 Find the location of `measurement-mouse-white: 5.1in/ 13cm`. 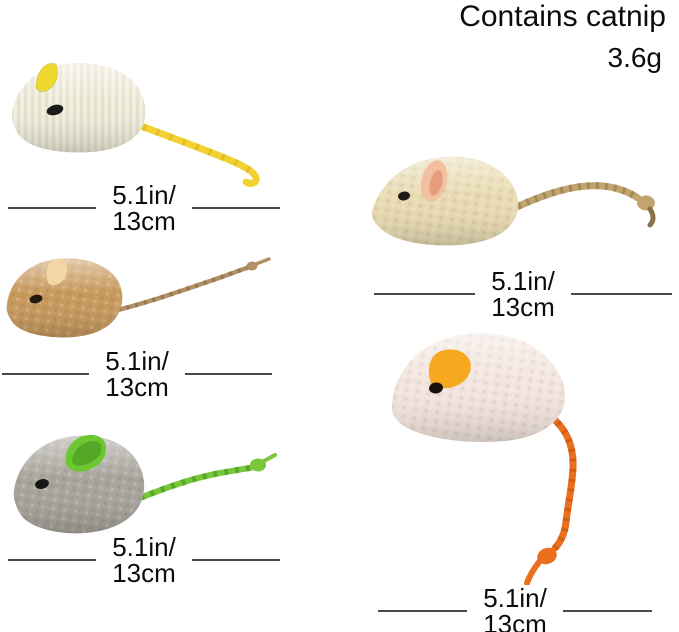

measurement-mouse-white: 5.1in/ 13cm is located at coordinates (144, 208).